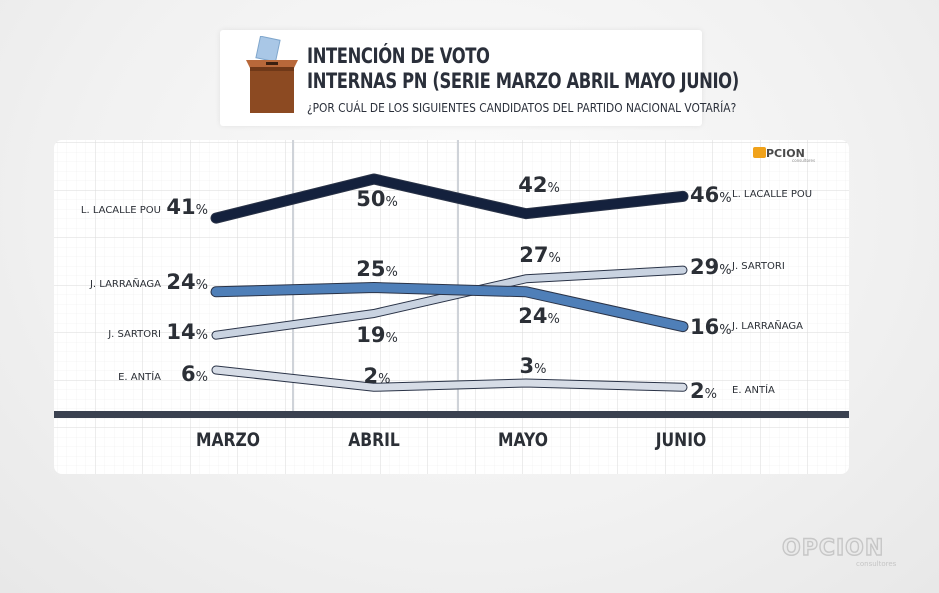 Image resolution: width=939 pixels, height=593 pixels. Describe the element at coordinates (121, 210) in the screenshot. I see `left-series-label-lacalle: L. LACALLE POU` at that location.